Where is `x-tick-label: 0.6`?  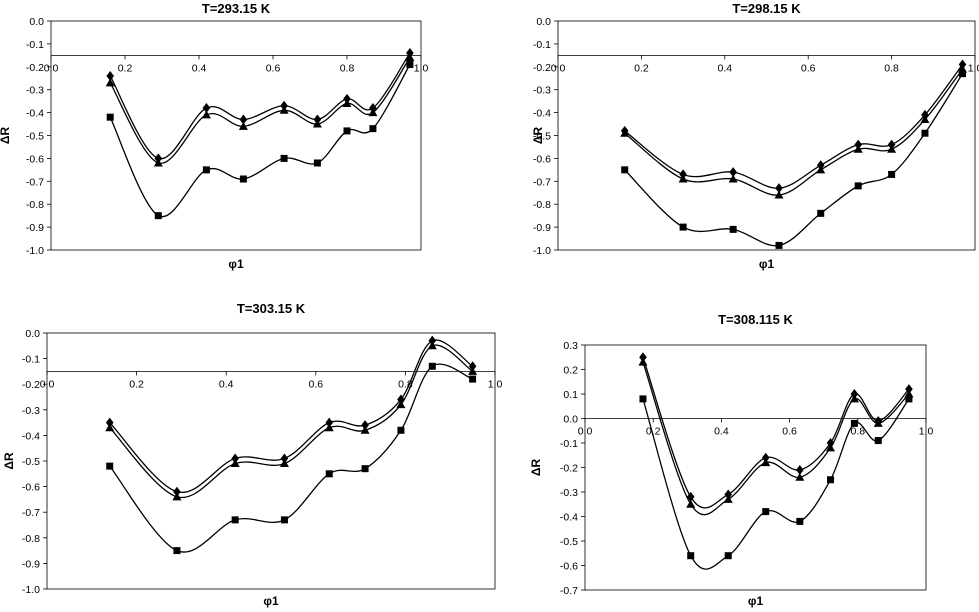
x-tick-label: 0.6 is located at coordinates (808, 68).